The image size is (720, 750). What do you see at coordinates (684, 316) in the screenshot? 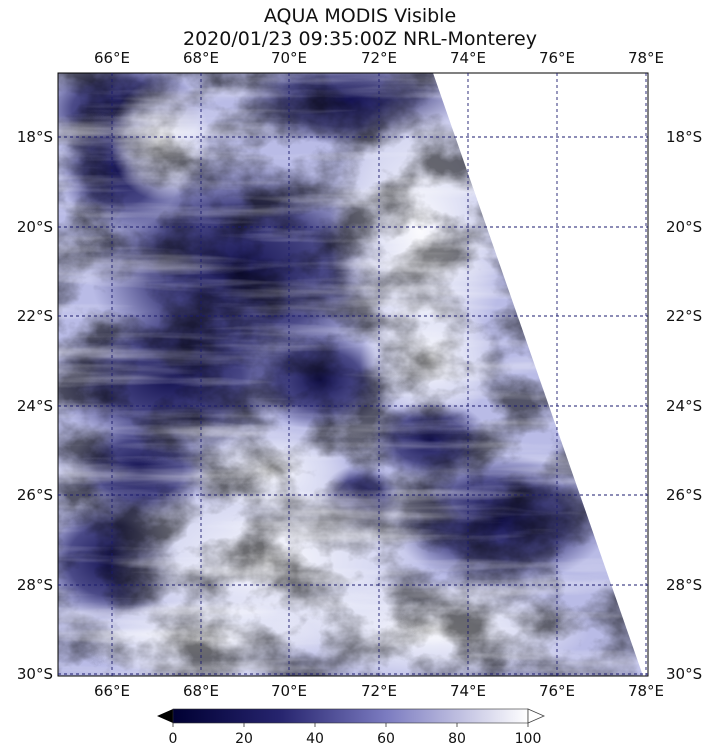
I see `lat-label-right: 22°S` at bounding box center [684, 316].